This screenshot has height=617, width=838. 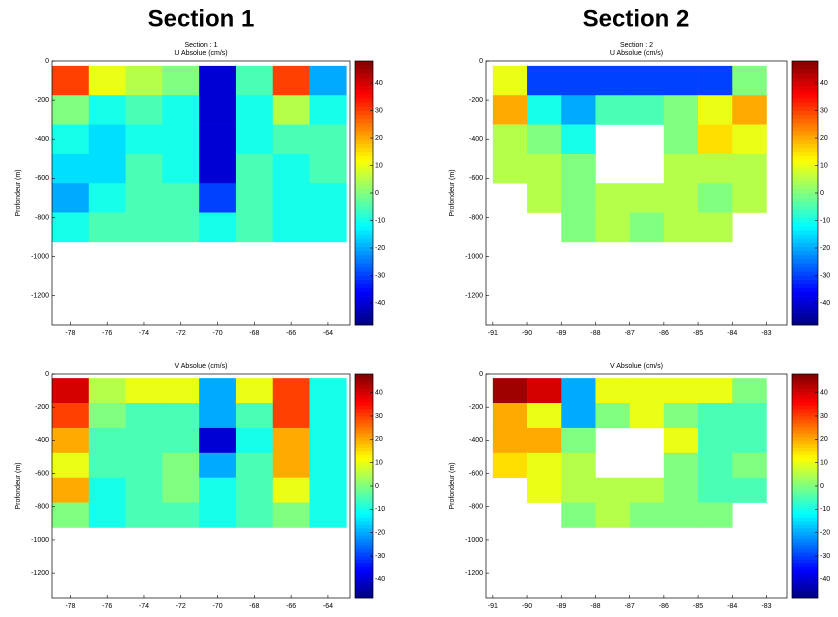 What do you see at coordinates (452, 485) in the screenshot?
I see `y-axis-label: Profondeur (m)` at bounding box center [452, 485].